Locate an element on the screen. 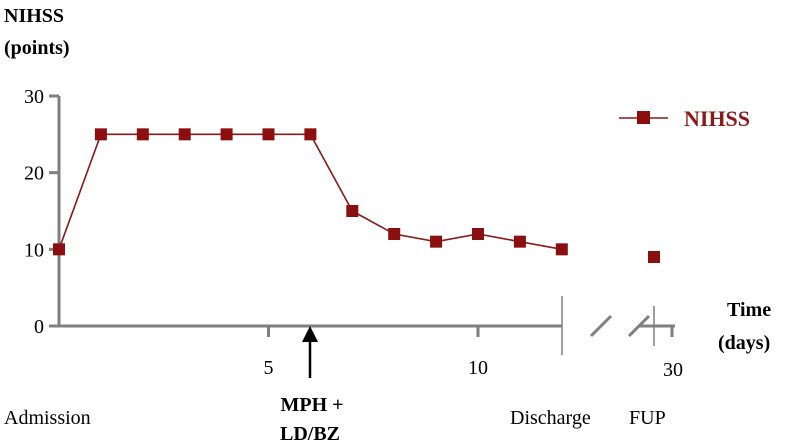 This screenshot has width=787, height=447. x-tick-label: 30 is located at coordinates (673, 370).